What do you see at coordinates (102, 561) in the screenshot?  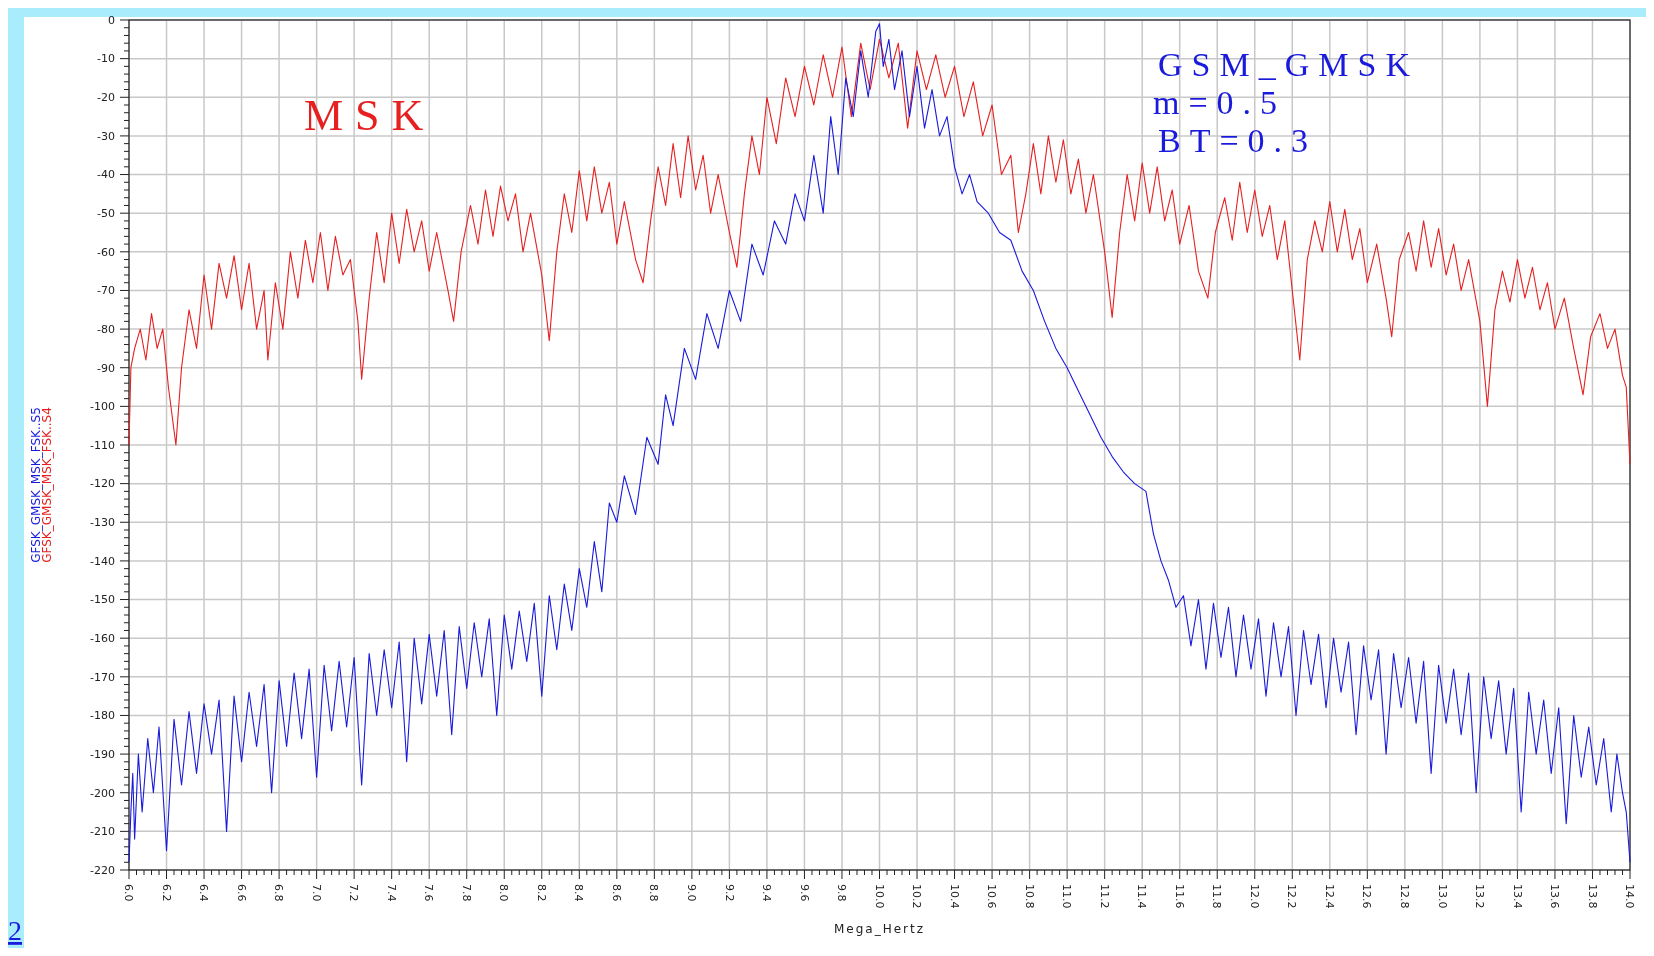 I see `y-tick-label: -140` at bounding box center [102, 561].